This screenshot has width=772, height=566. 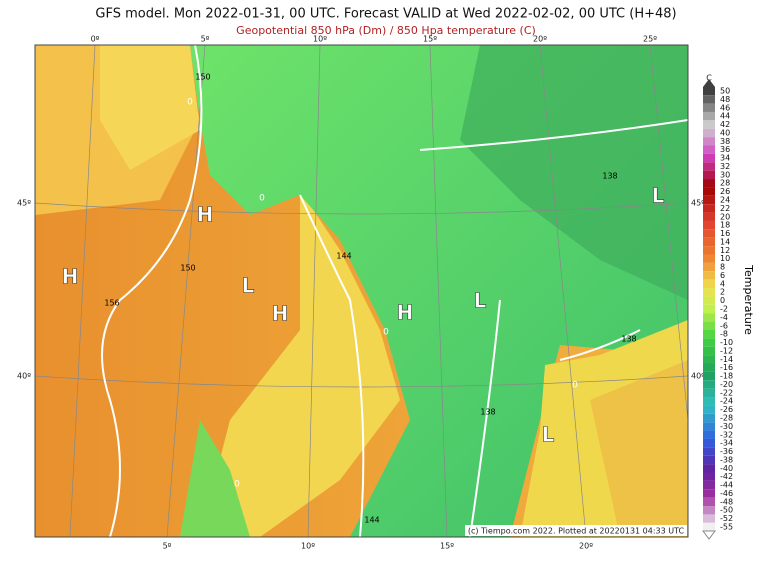 I want to click on legend-label: 30, so click(x=725, y=174).